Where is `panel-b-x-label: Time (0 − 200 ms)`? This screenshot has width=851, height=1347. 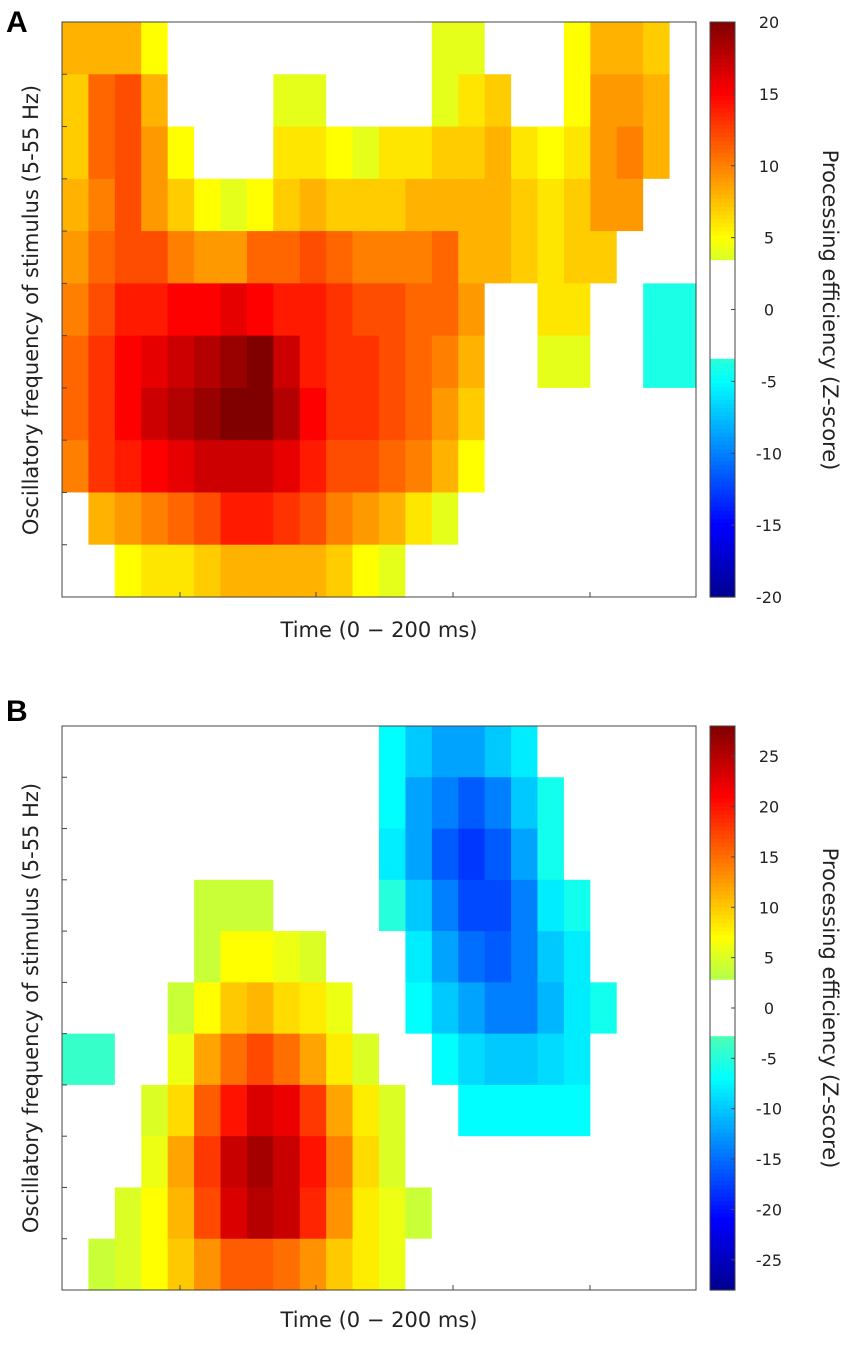
panel-b-x-label: Time (0 − 200 ms) is located at coordinates (379, 1320).